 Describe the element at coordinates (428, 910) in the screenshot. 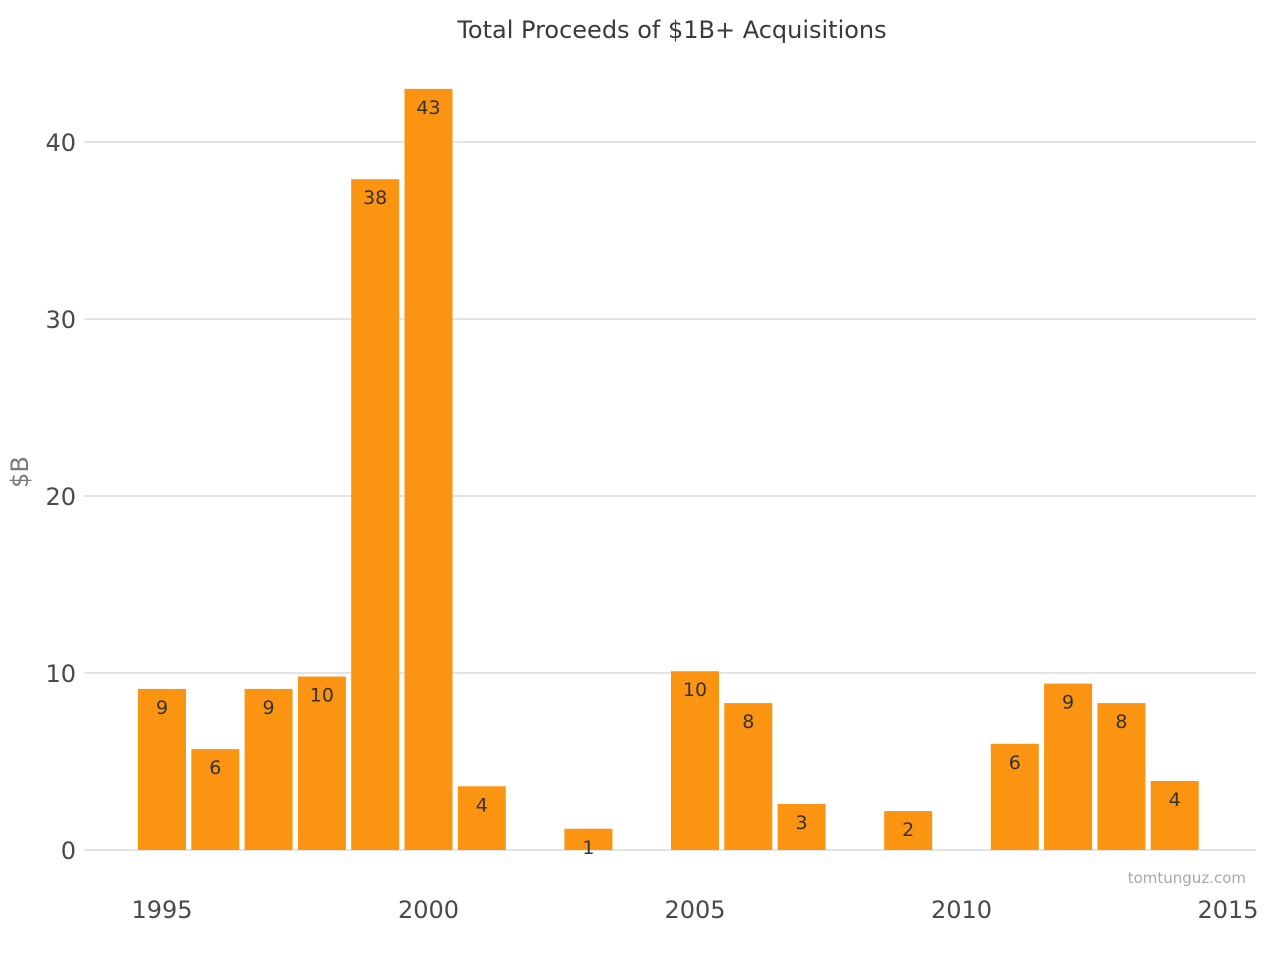

I see `x-tick-label: 2000` at that location.